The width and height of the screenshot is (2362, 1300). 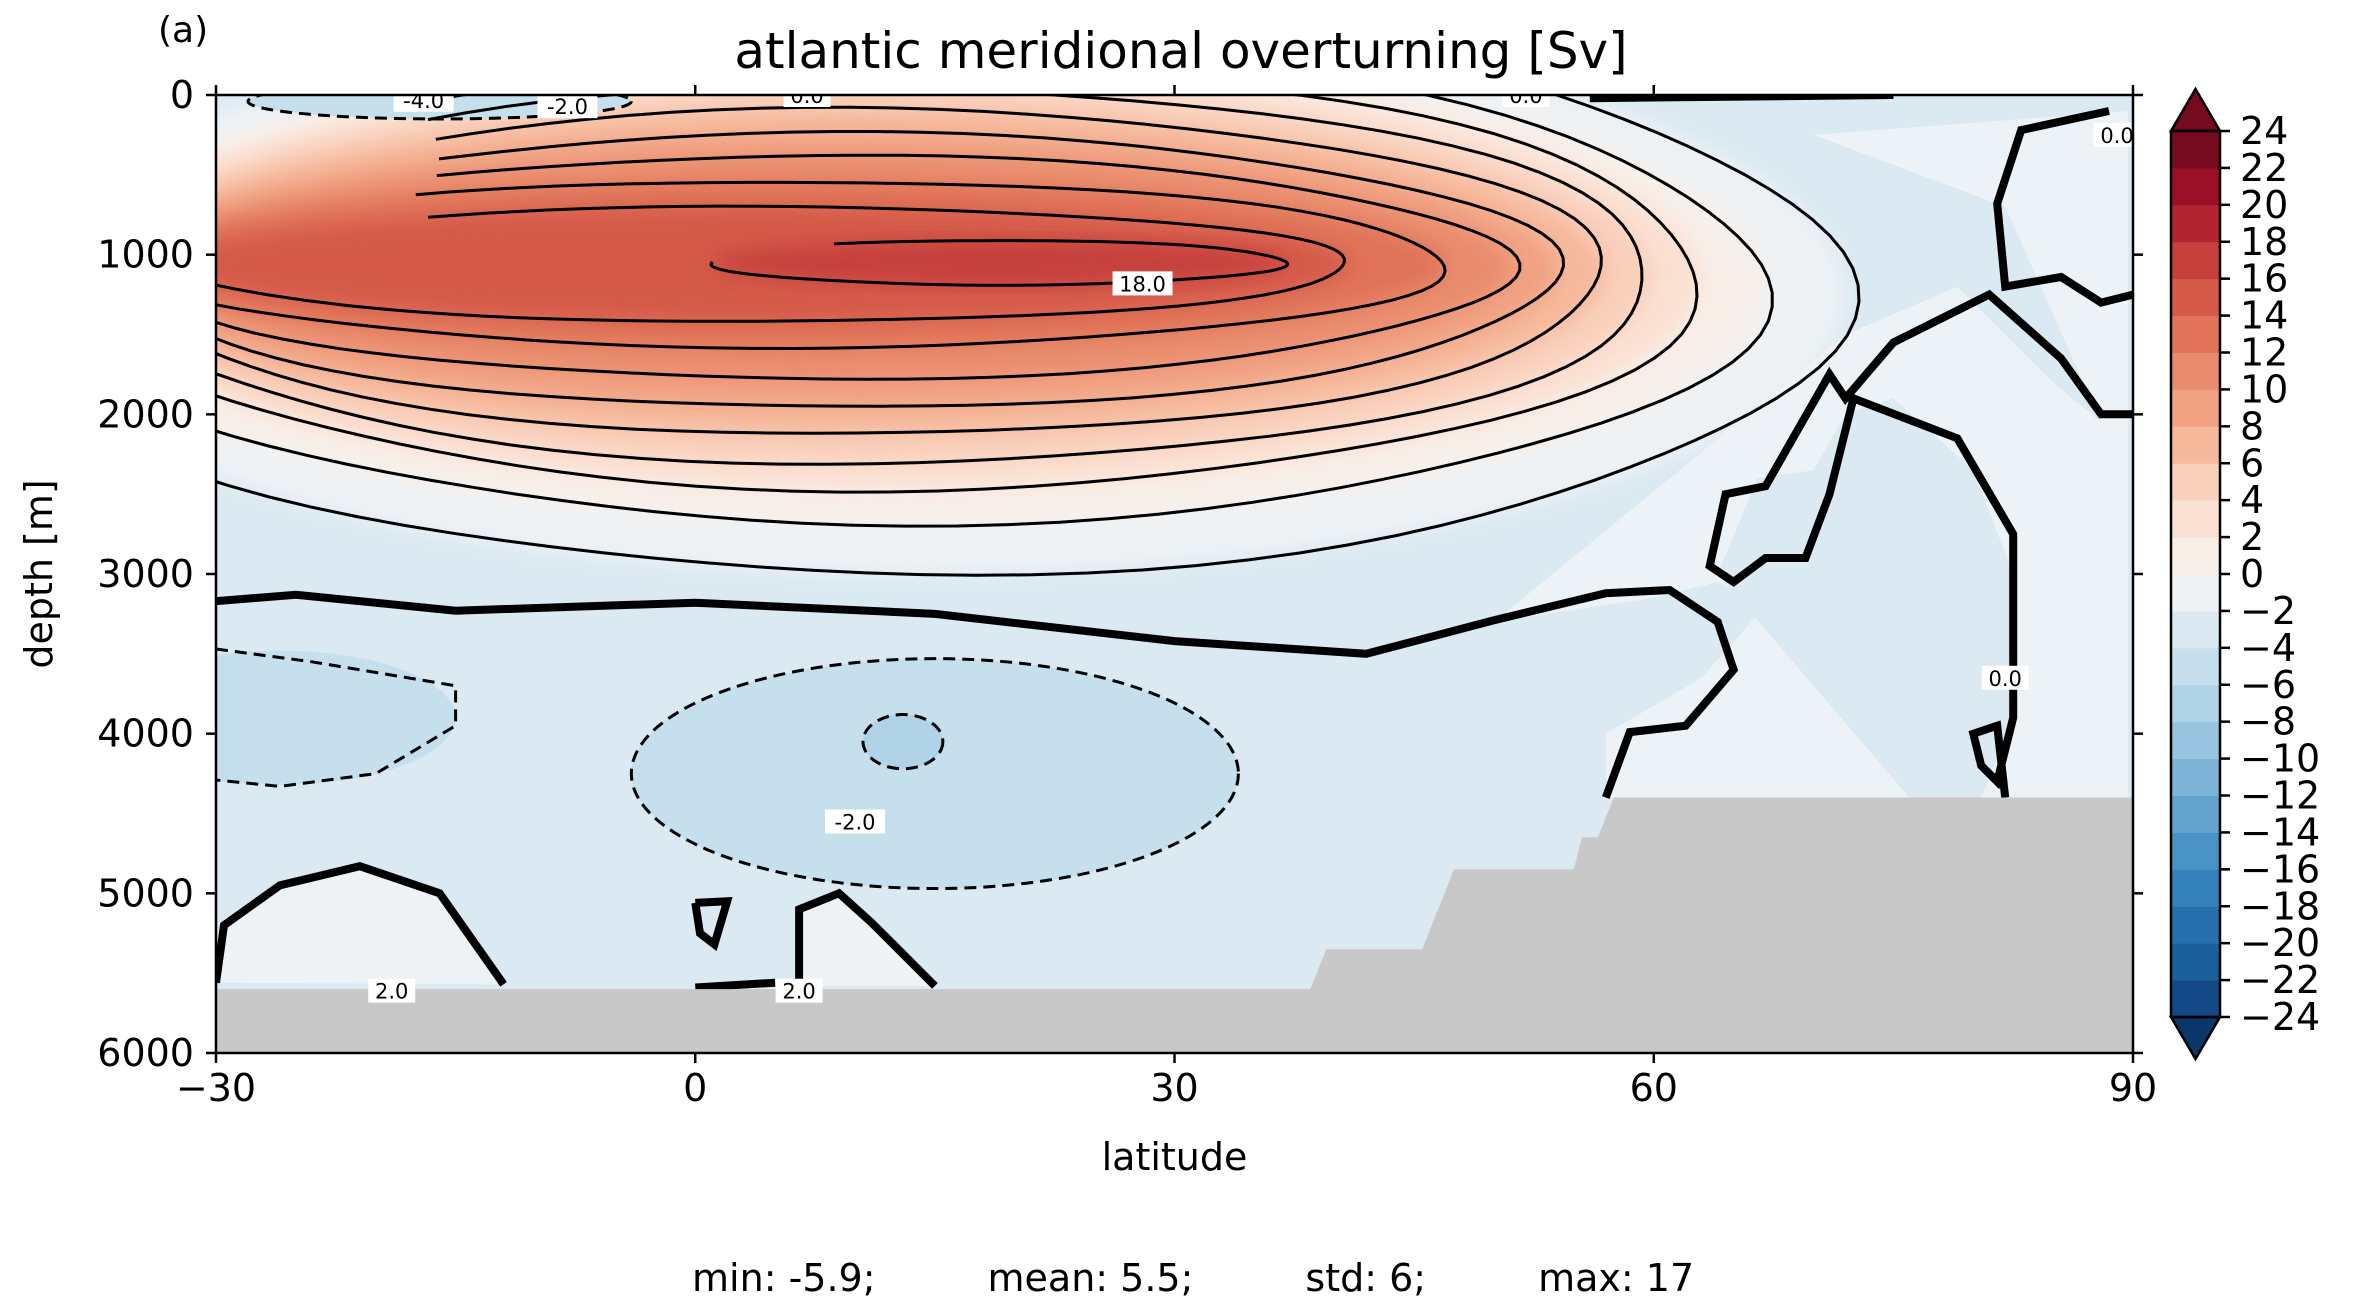 I want to click on x-tick-label: 0, so click(x=695, y=1088).